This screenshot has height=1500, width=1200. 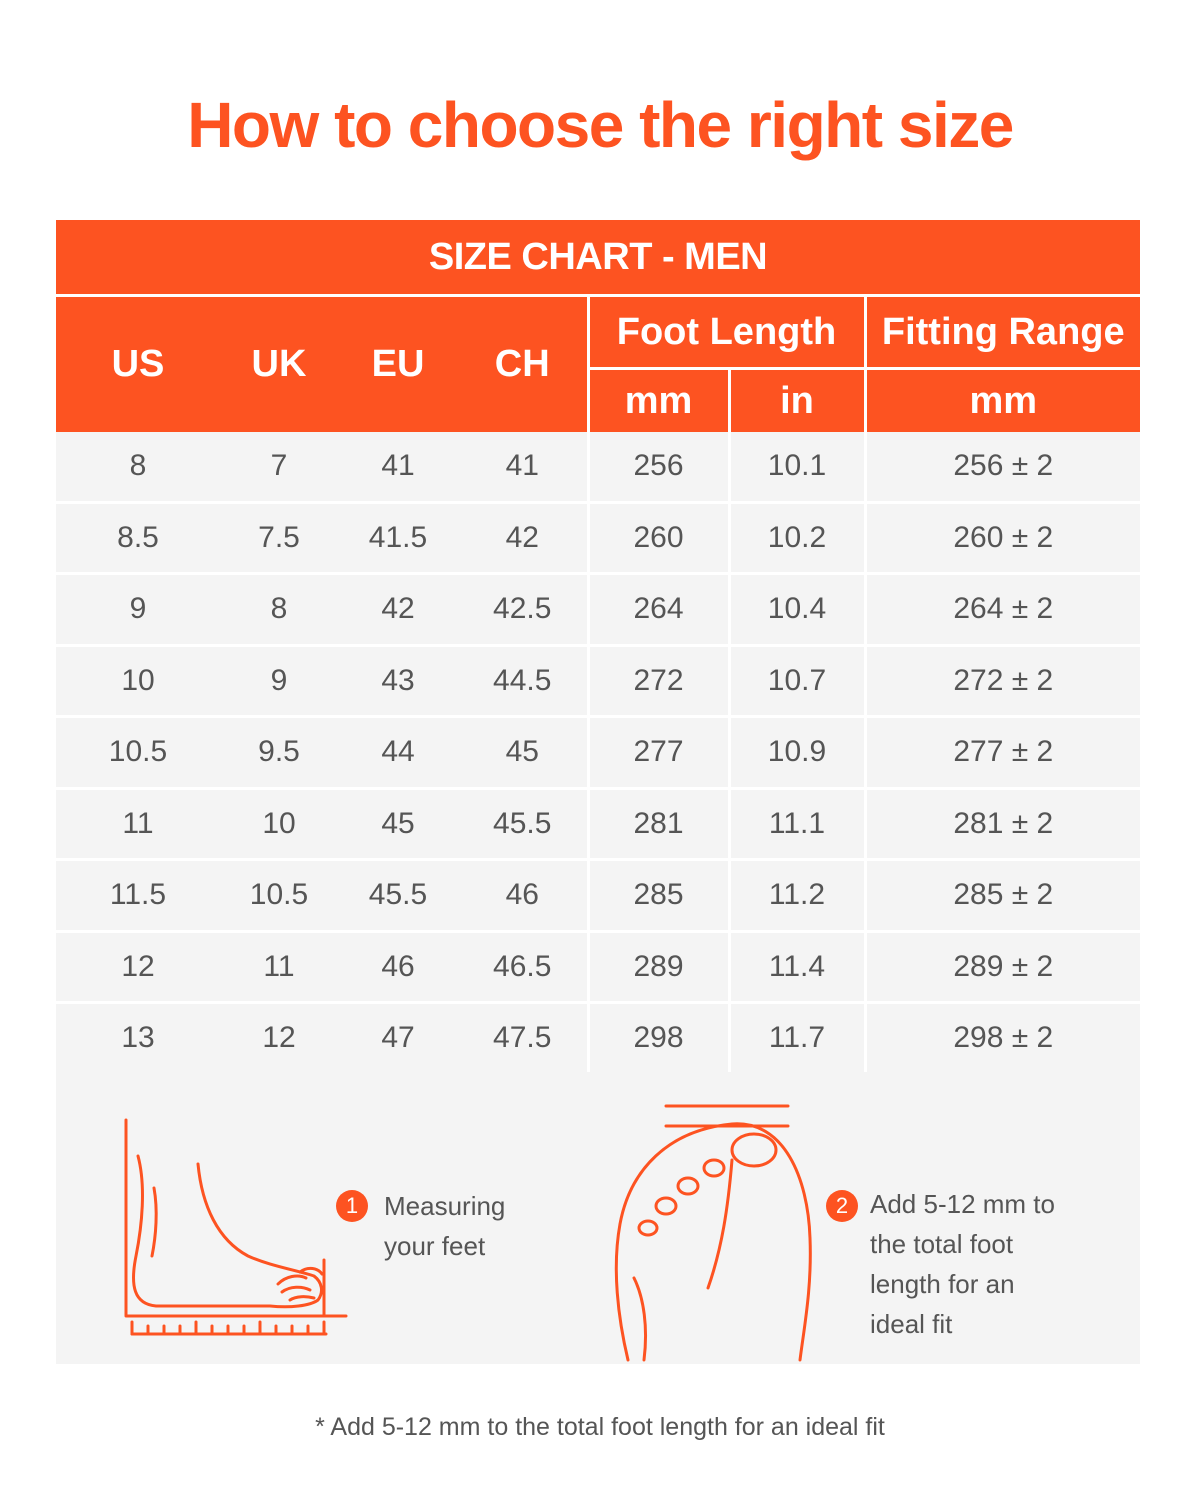 What do you see at coordinates (600, 125) in the screenshot?
I see `page-title: How to choose the right size` at bounding box center [600, 125].